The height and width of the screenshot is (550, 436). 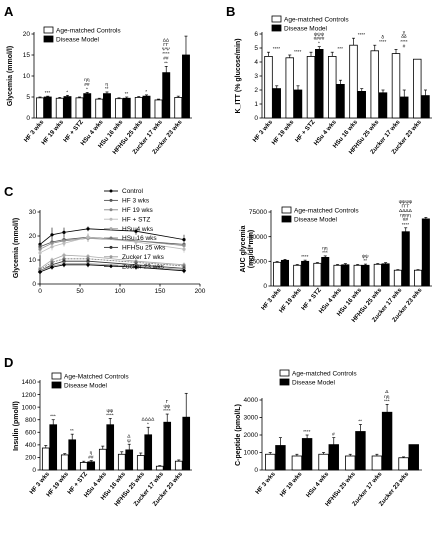 What do you see at coordinates (88, 31) in the screenshot?
I see `a-legend-label-0: Age-matched Controls` at bounding box center [88, 31].